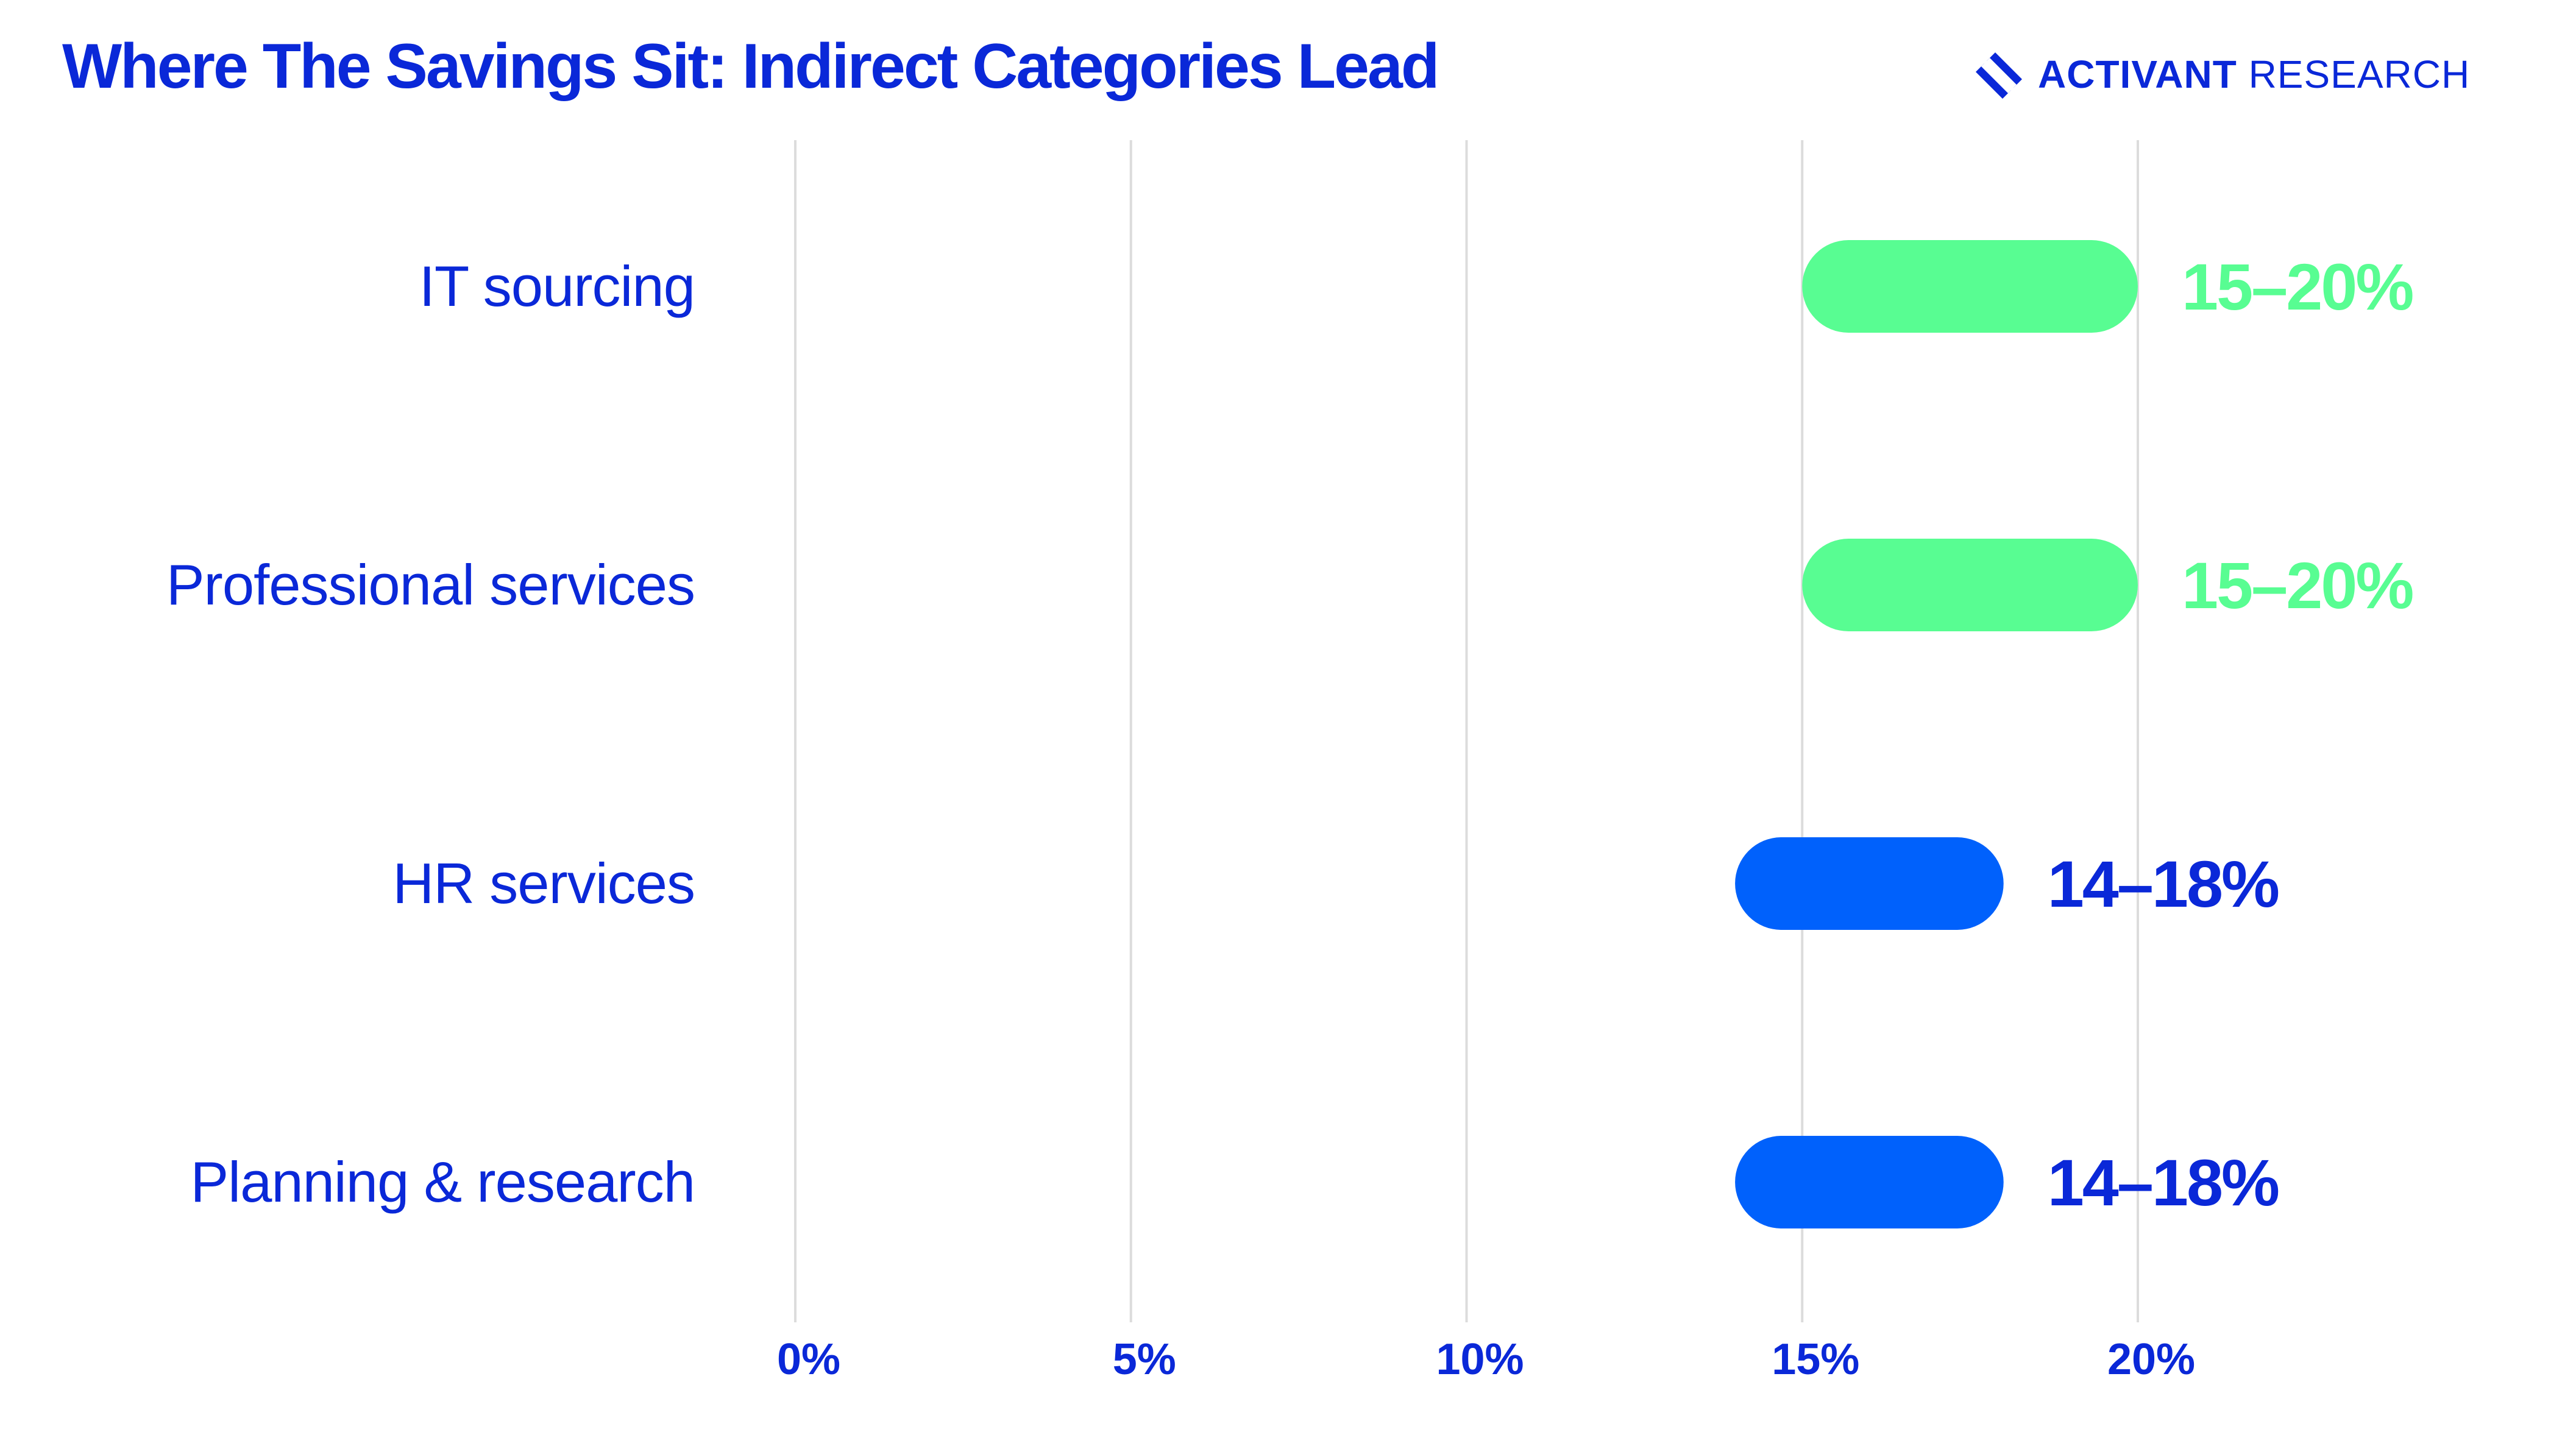 The height and width of the screenshot is (1432, 2576). I want to click on x-tick-label: 20%, so click(2151, 1359).